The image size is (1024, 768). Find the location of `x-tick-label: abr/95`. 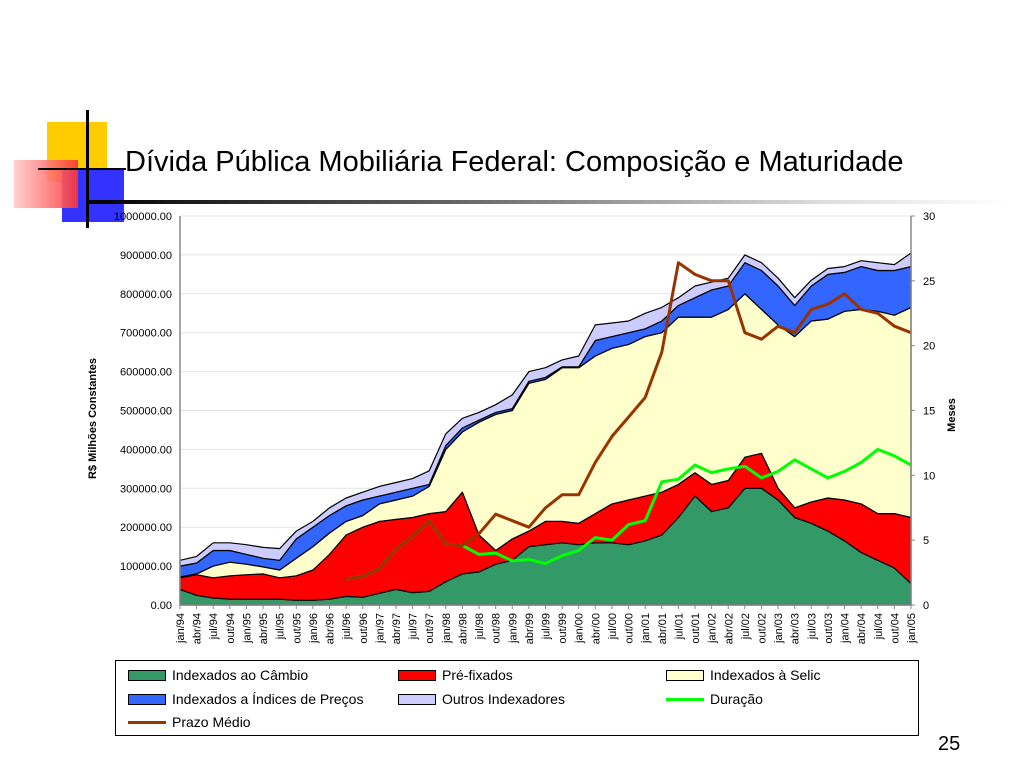

x-tick-label: abr/95 is located at coordinates (264, 628).